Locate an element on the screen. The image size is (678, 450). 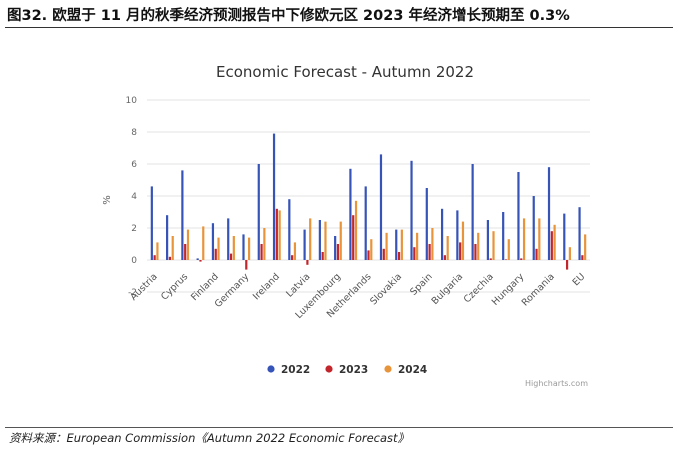
y-tick-label: -2 is located at coordinates (132, 293).